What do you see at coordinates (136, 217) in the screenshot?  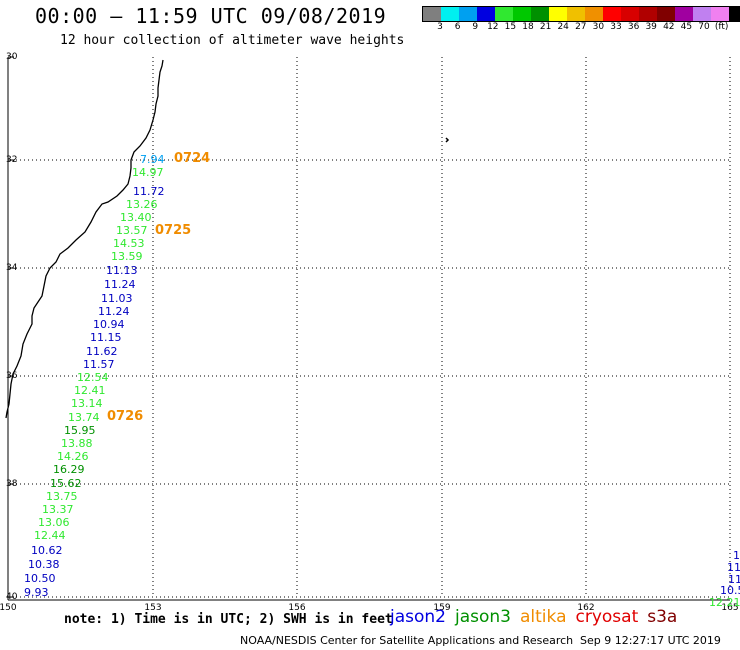 I see `wave-height-label: 13.40` at bounding box center [136, 217].